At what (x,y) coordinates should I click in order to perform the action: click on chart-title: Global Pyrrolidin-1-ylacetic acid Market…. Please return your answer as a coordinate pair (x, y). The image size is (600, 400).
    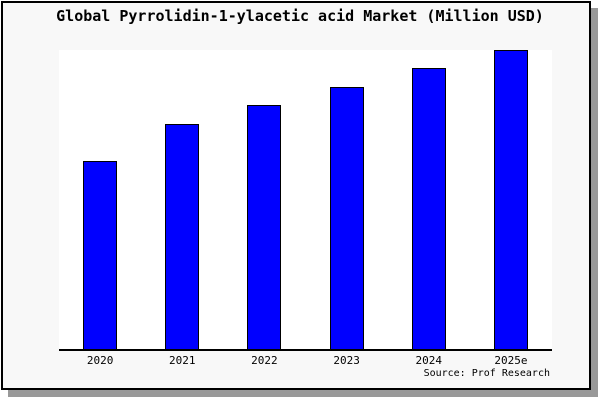
    Looking at the image, I should click on (300, 16).